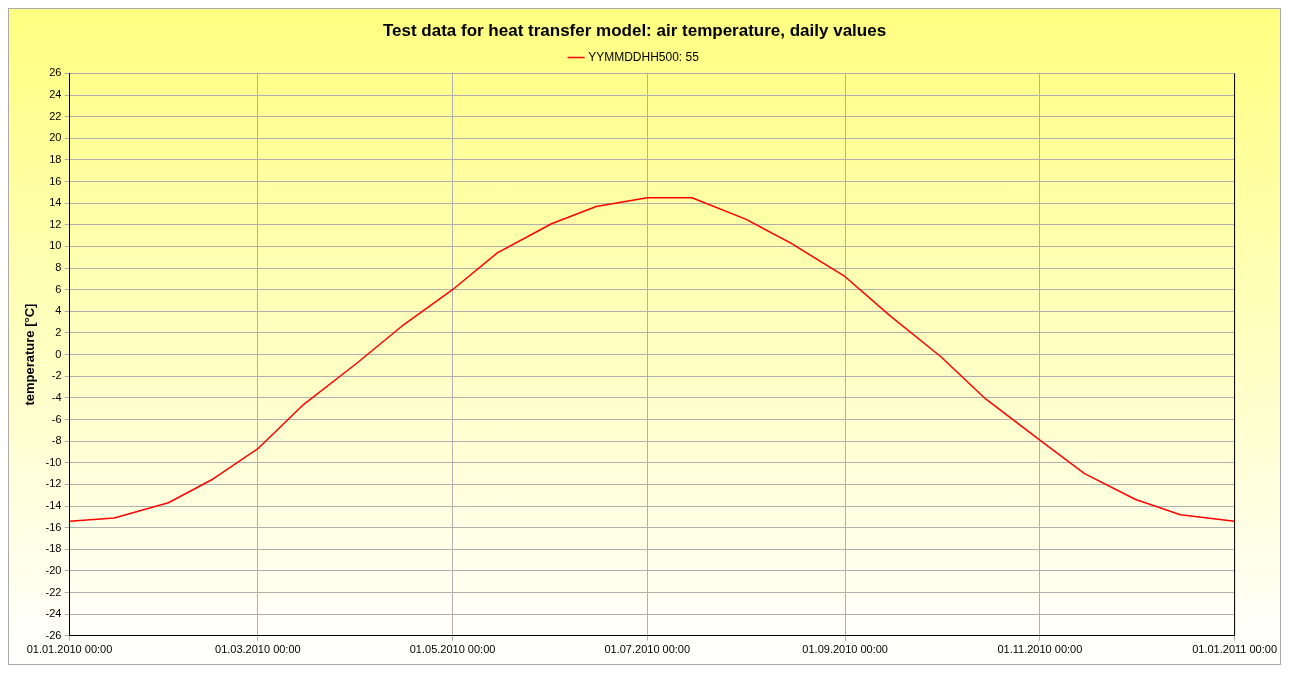  What do you see at coordinates (58, 332) in the screenshot?
I see `y-tick-label: 2` at bounding box center [58, 332].